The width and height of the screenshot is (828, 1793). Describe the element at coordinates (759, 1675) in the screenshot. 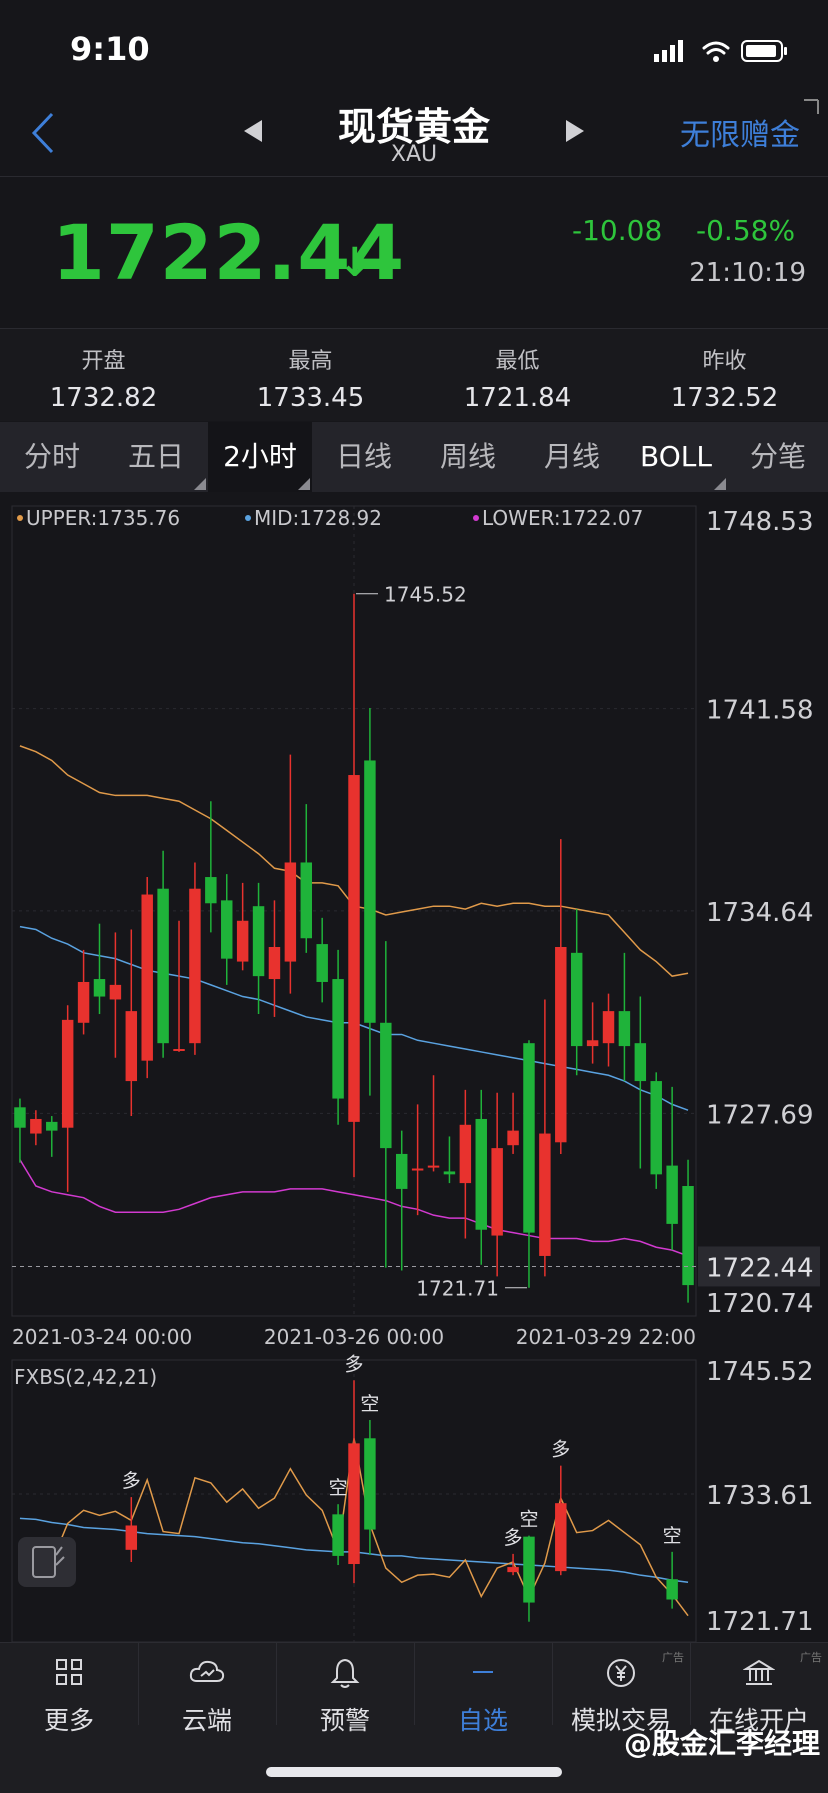

I see `bank-icon` at that location.